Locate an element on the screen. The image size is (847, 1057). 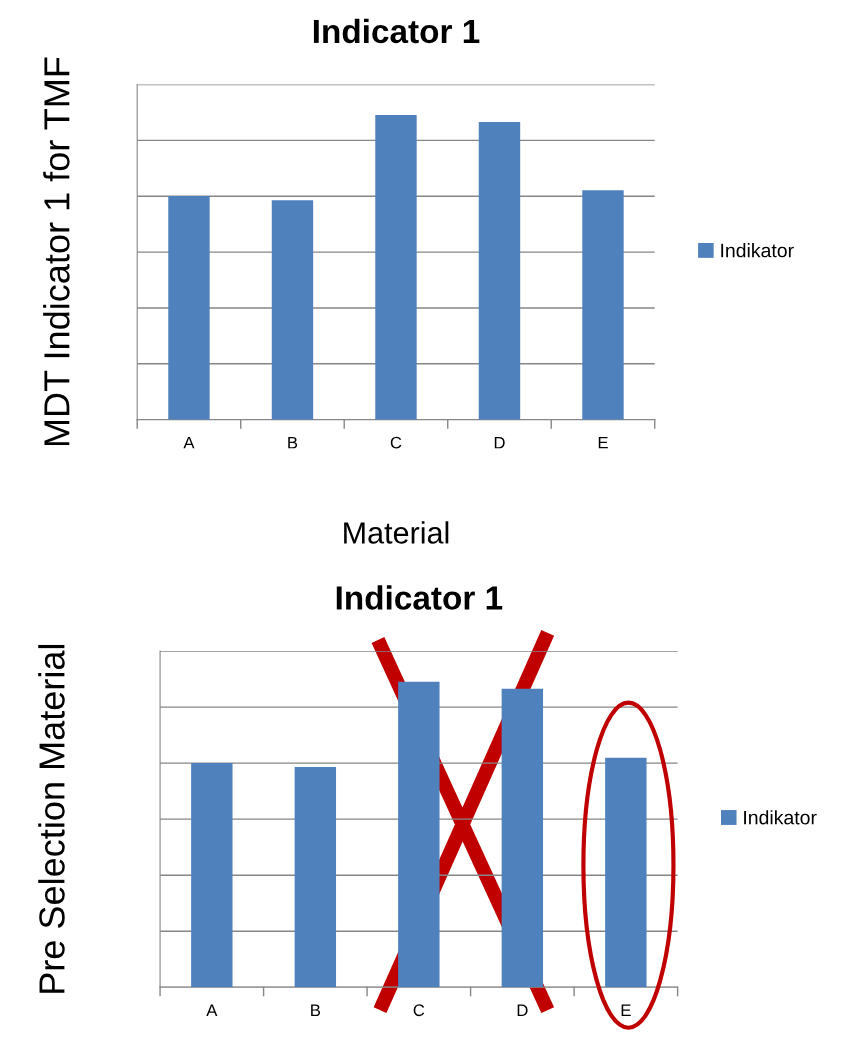
y-axis-title: Pre Selection Material is located at coordinates (51, 818).